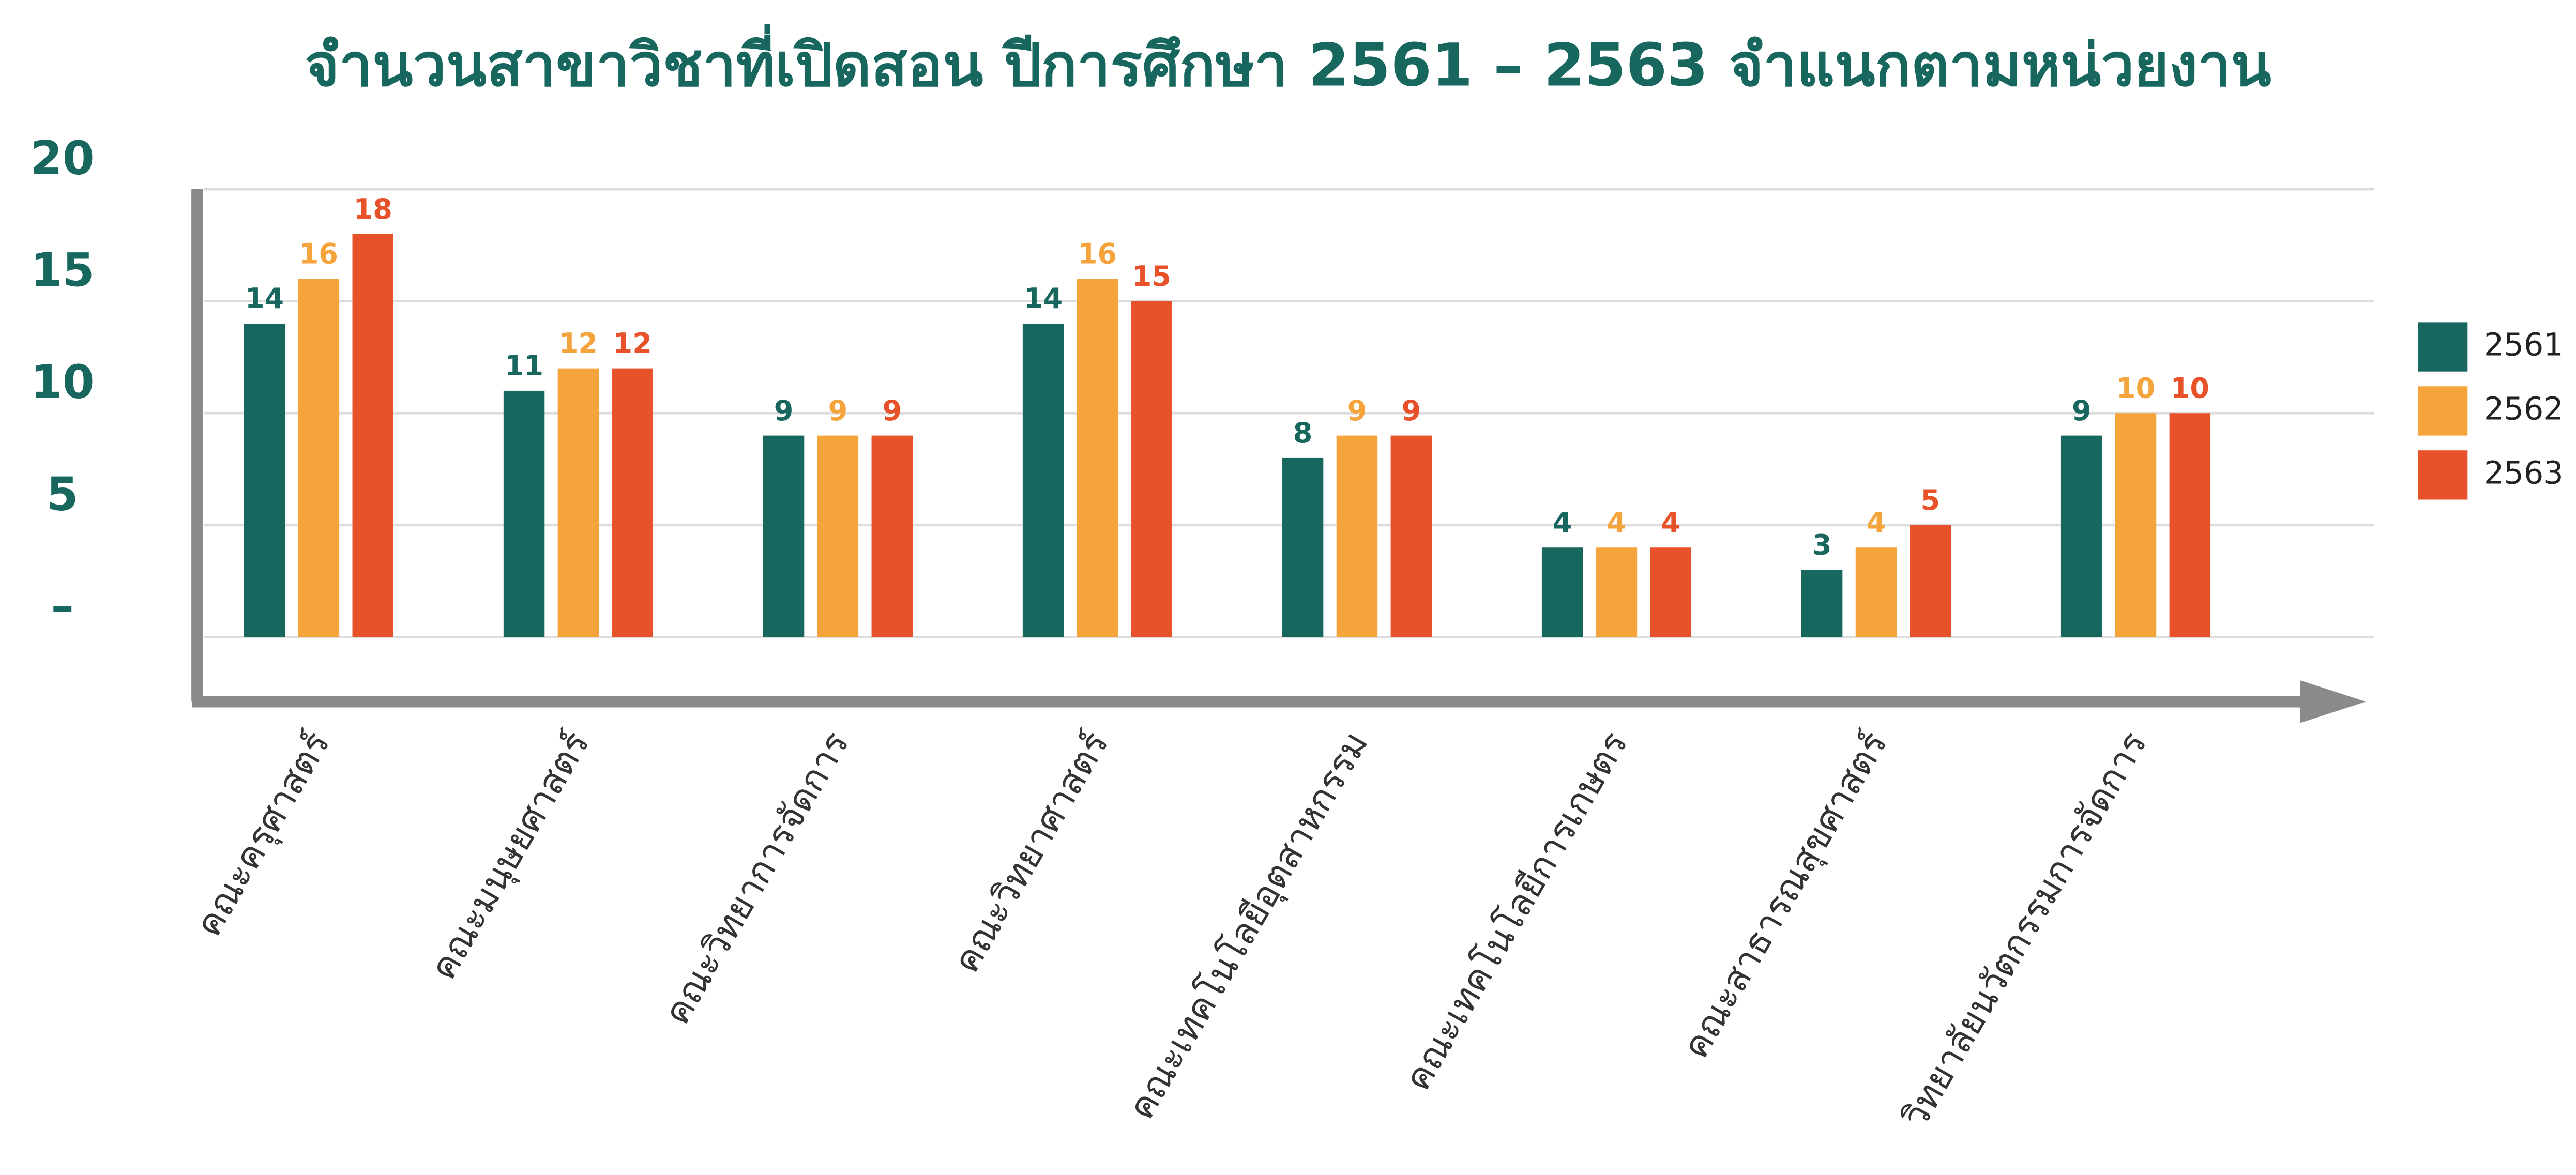  I want to click on y-tick-label: 10, so click(63, 382).